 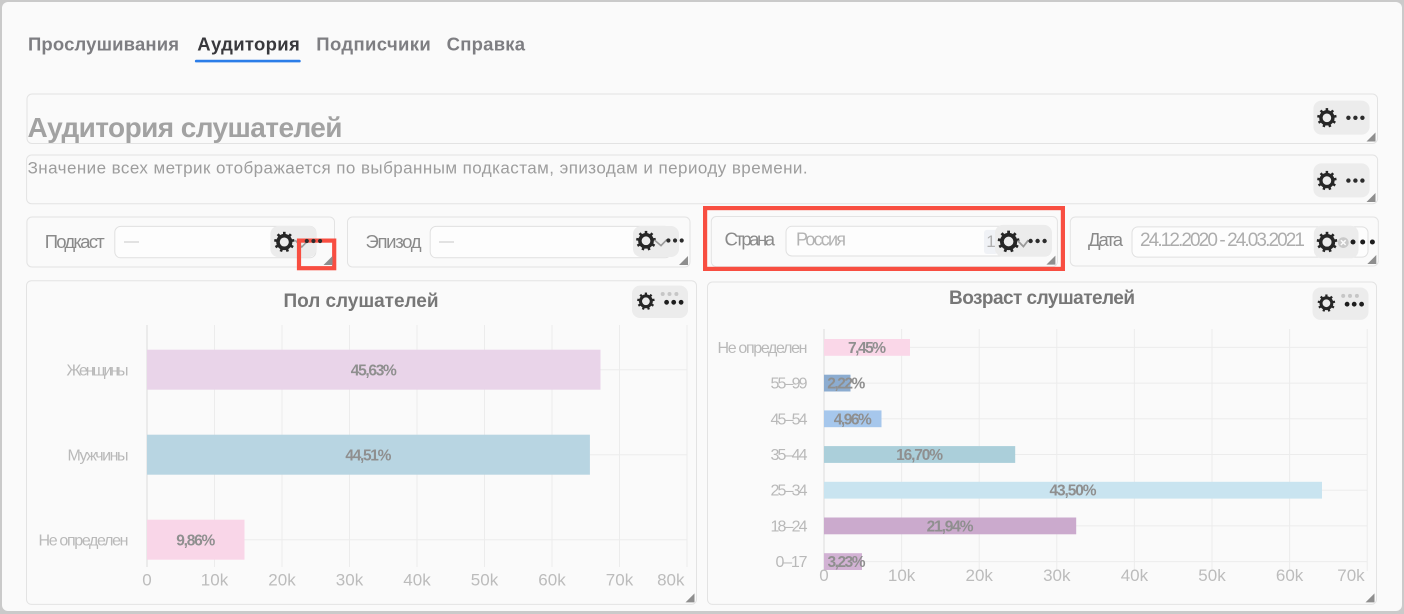 What do you see at coordinates (368, 456) in the screenshot?
I see `svg-text: 44,51%` at bounding box center [368, 456].